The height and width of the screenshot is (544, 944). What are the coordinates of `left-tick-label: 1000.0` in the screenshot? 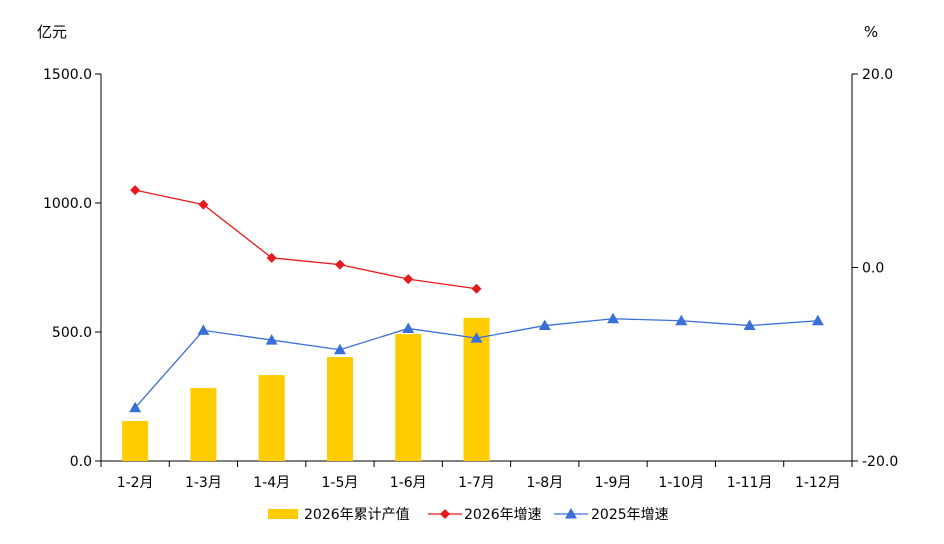 It's located at (67, 204).